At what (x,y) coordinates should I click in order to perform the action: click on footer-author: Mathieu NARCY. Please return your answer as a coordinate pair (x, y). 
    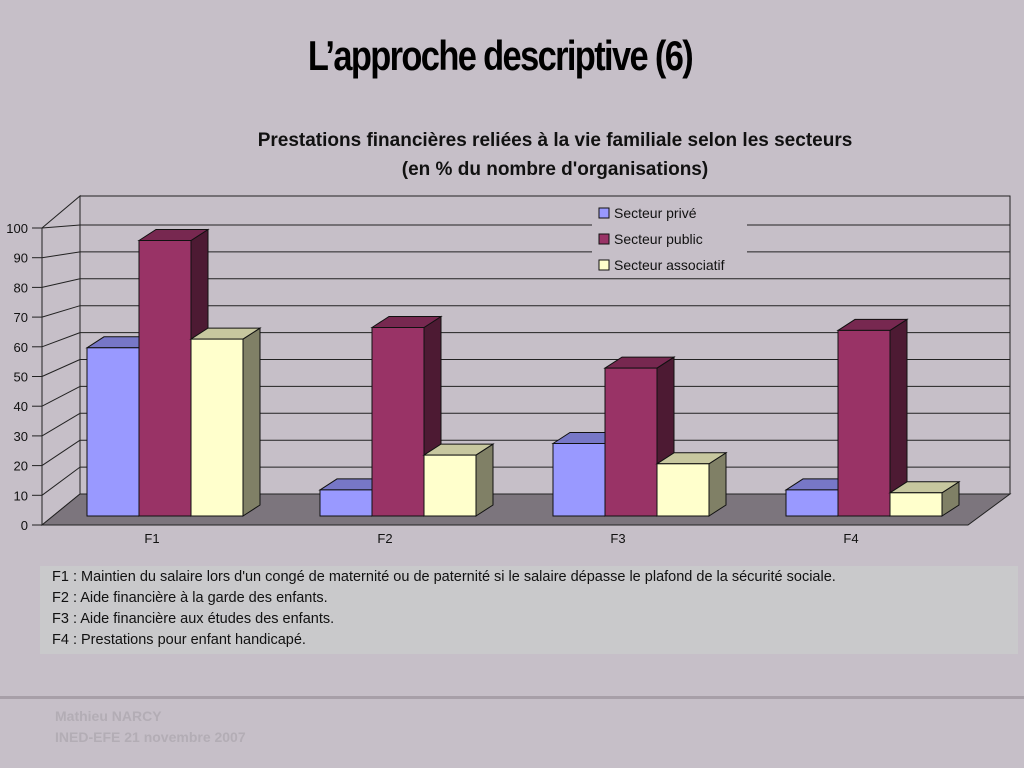
    Looking at the image, I should click on (108, 716).